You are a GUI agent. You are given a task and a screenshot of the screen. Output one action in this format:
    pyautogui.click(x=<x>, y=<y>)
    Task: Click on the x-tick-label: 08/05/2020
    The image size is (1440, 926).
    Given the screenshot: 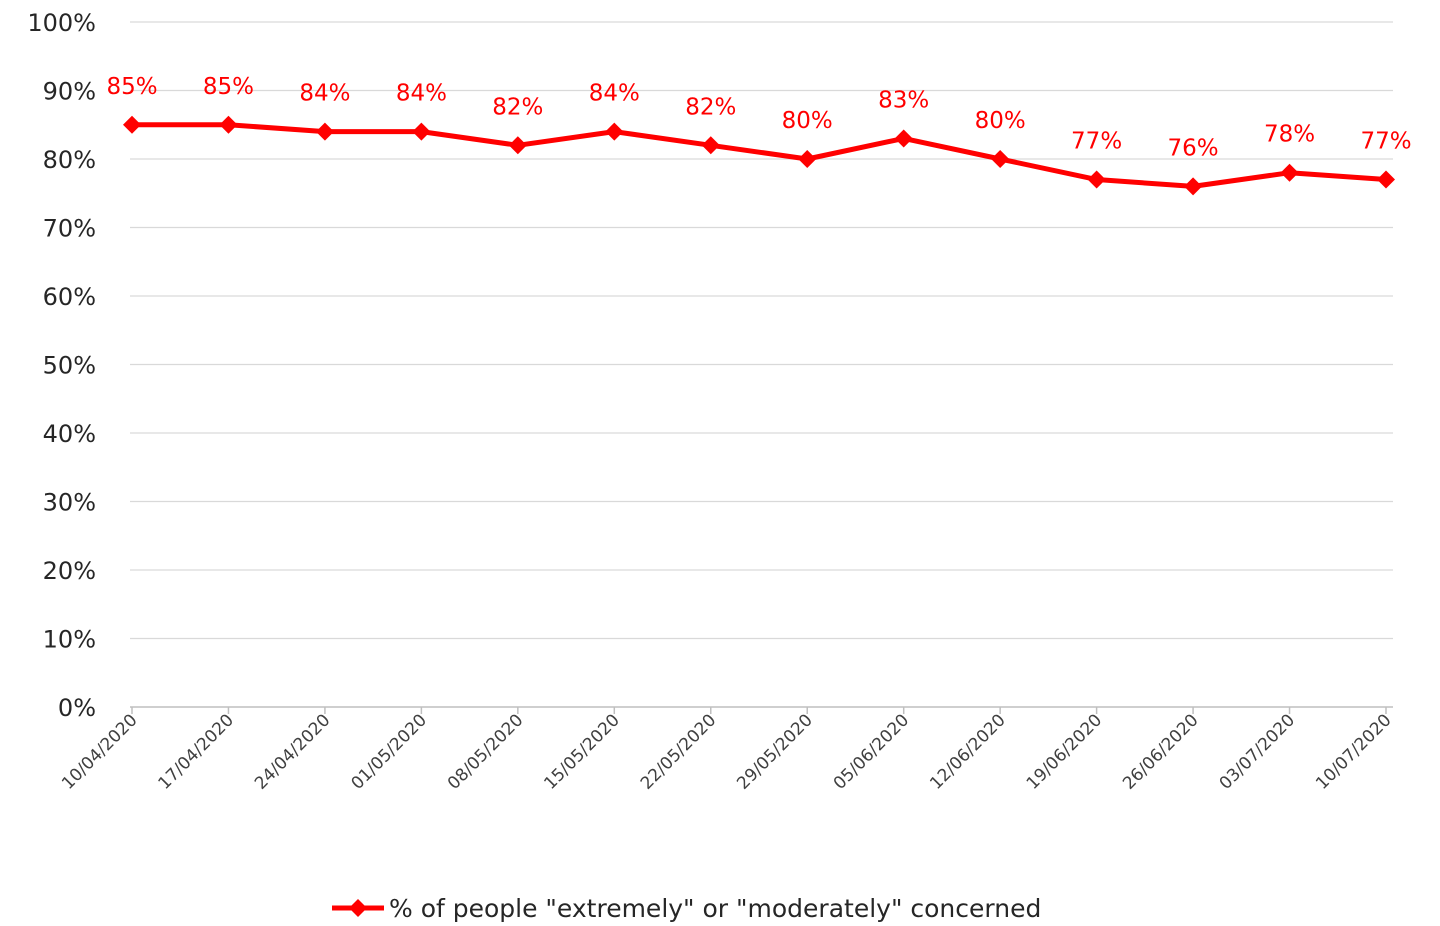 What is the action you would take?
    pyautogui.click(x=485, y=751)
    